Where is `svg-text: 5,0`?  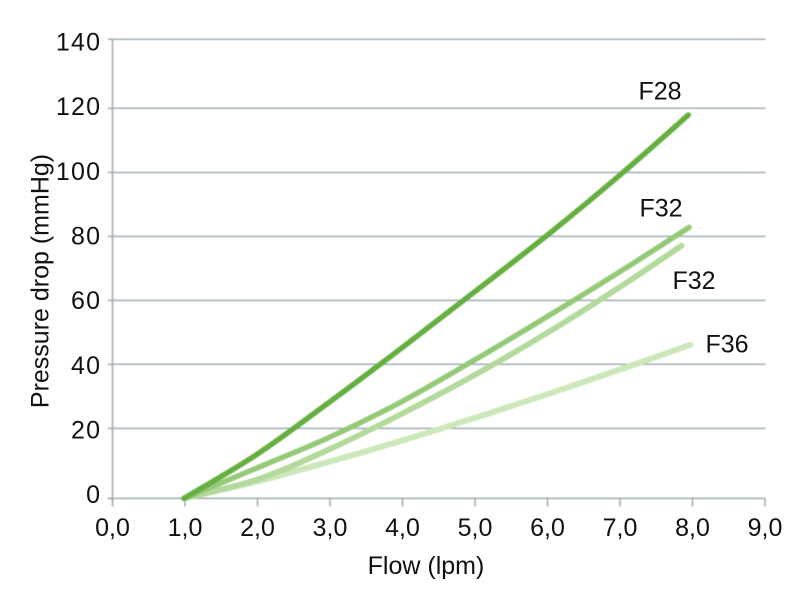
svg-text: 5,0 is located at coordinates (475, 528).